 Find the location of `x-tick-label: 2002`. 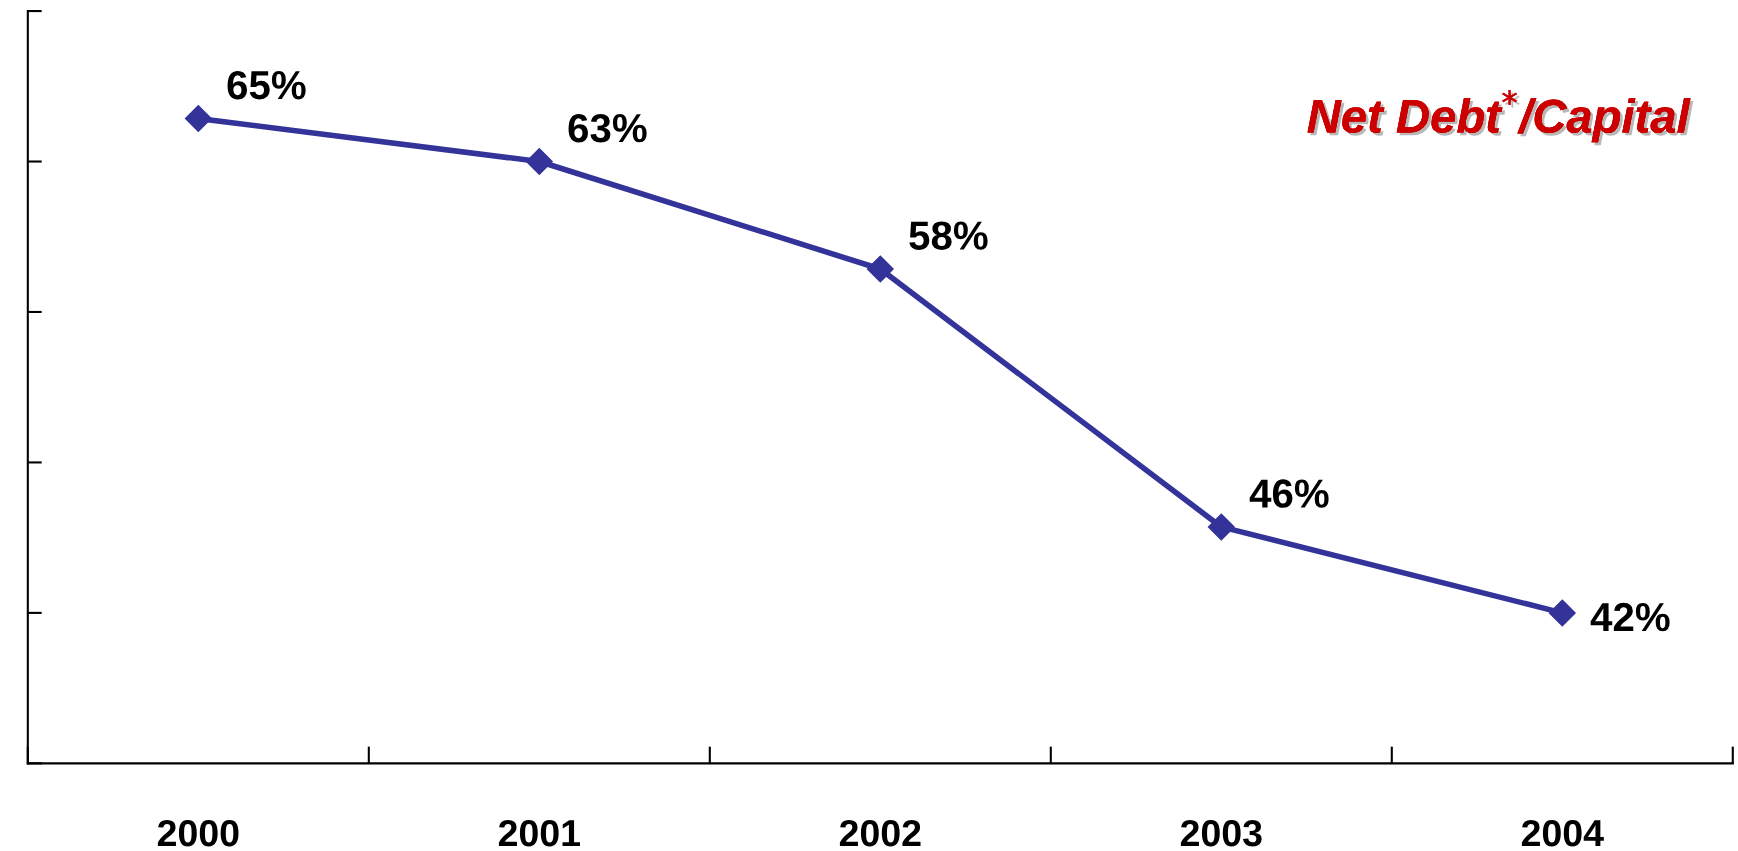

x-tick-label: 2002 is located at coordinates (880, 833).